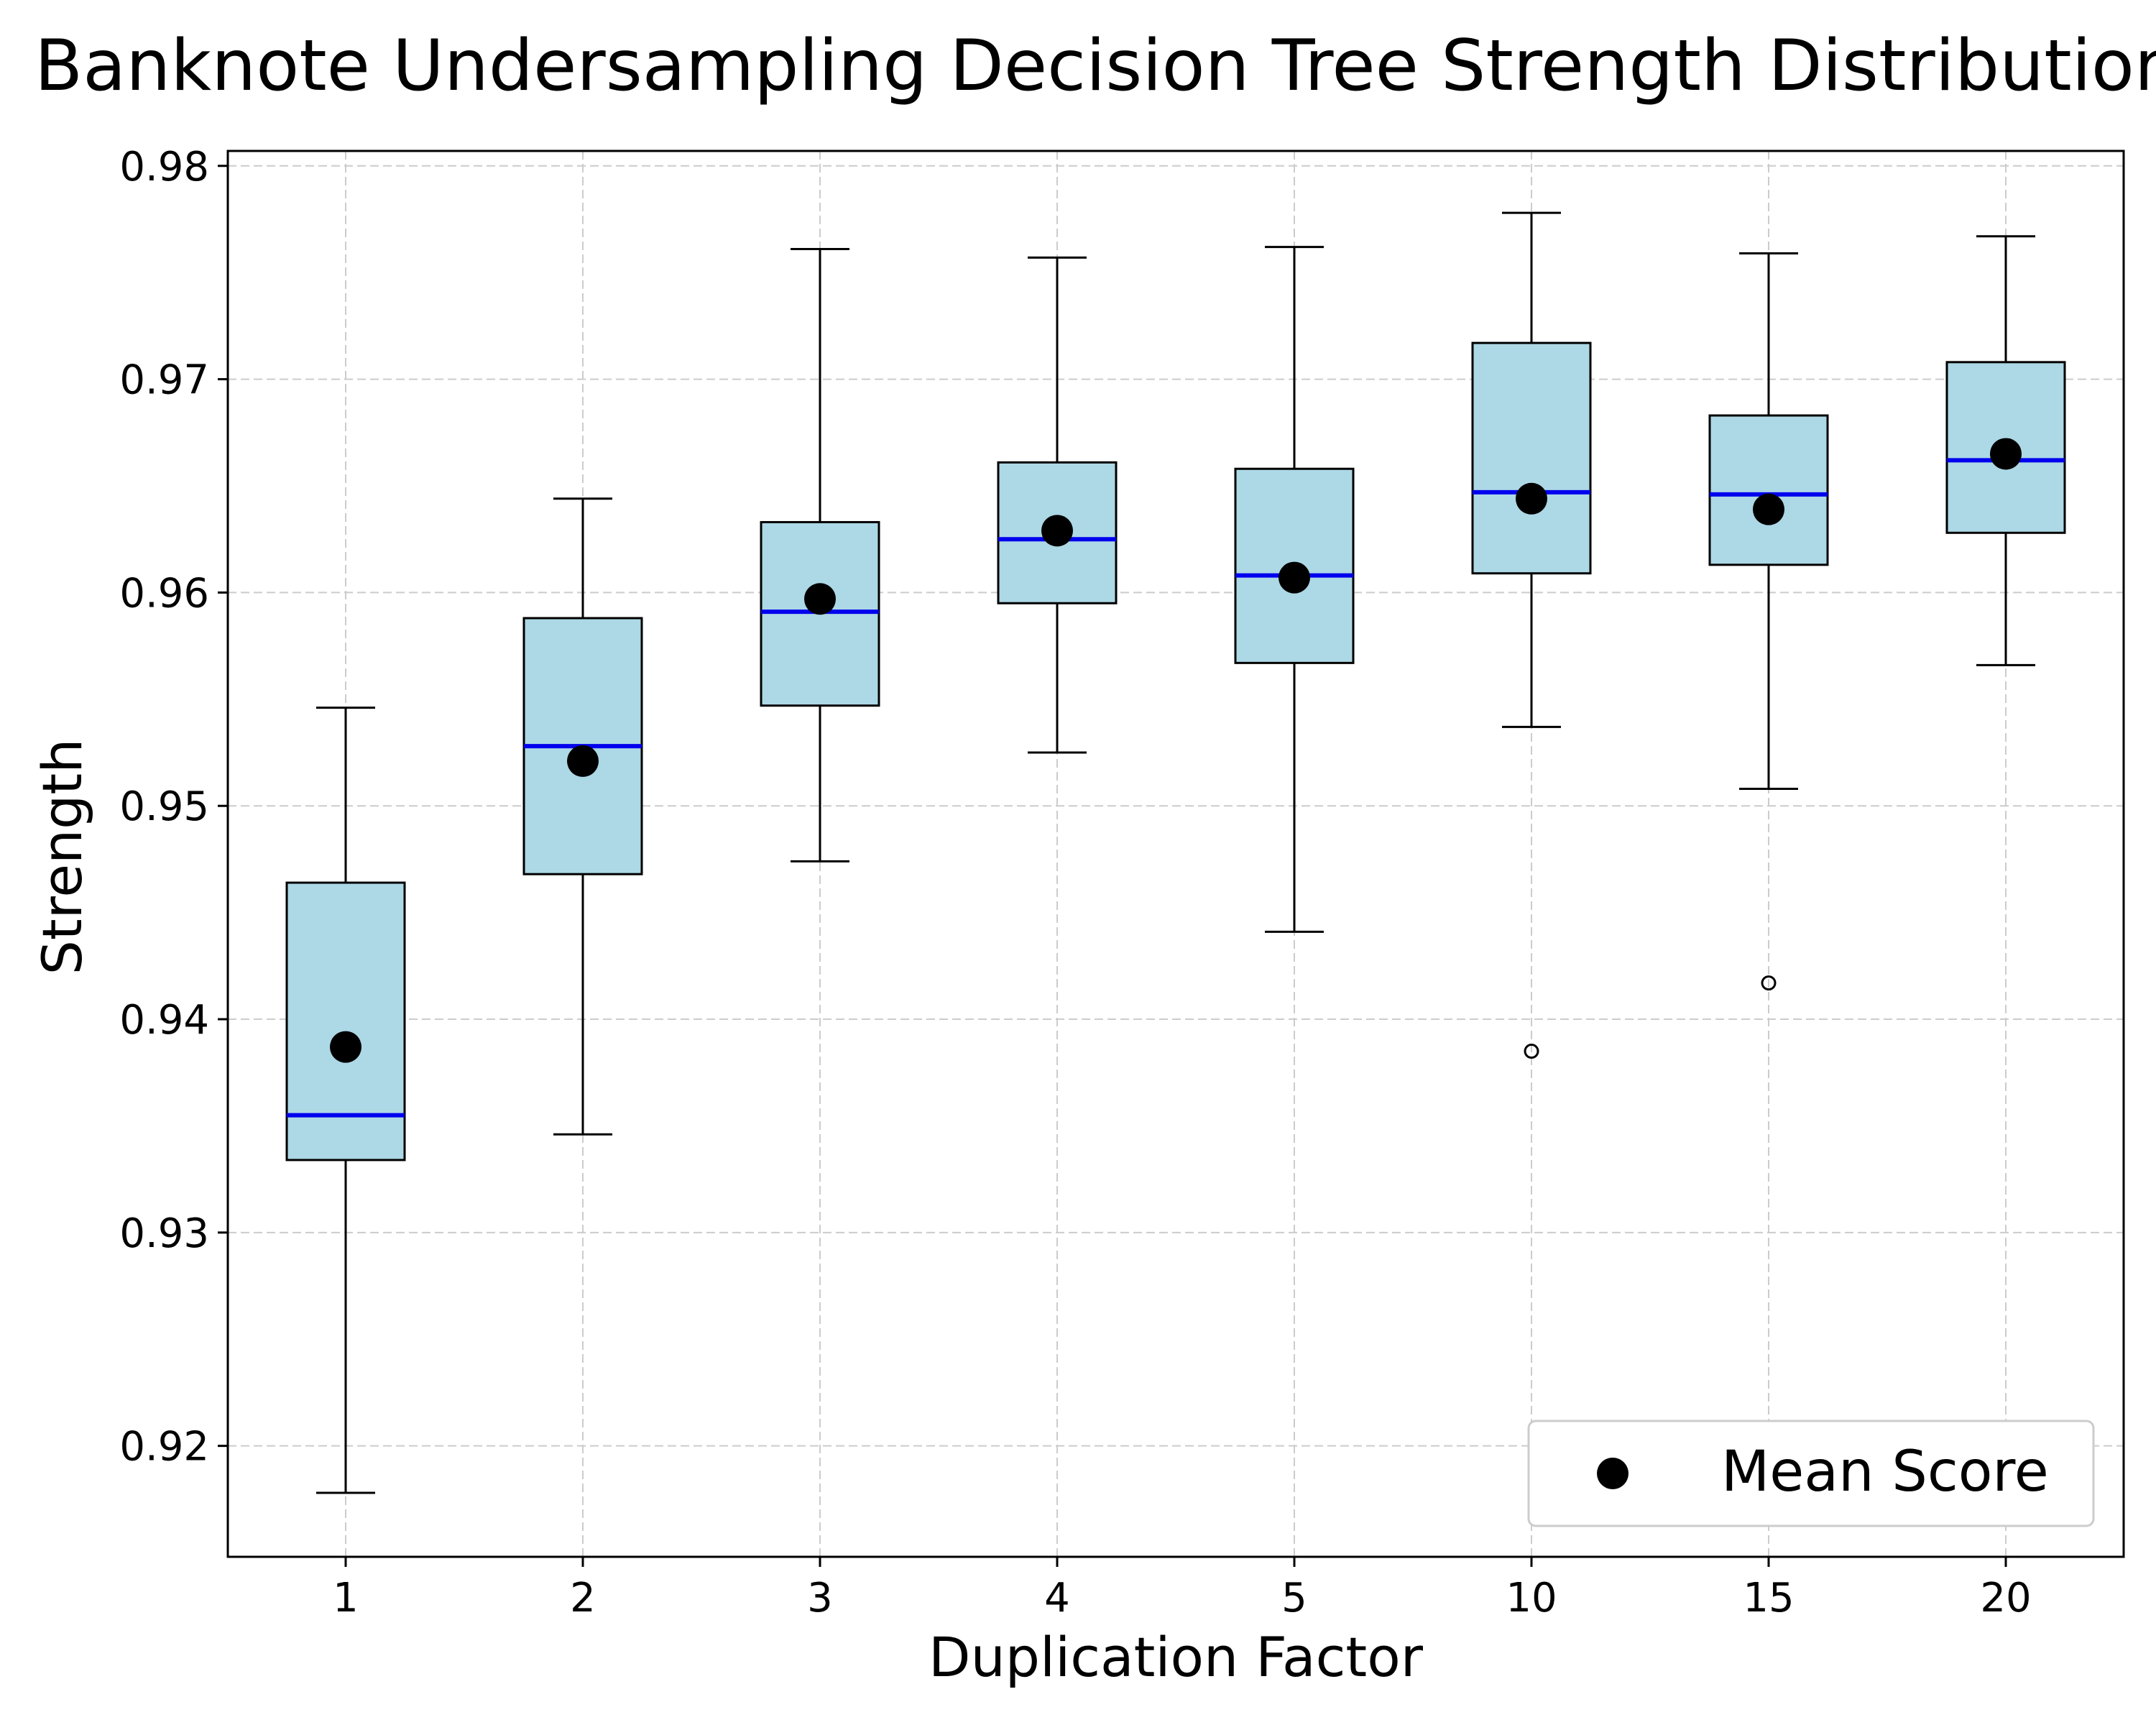 The image size is (2156, 1725). I want to click on x-tick-label: 4, so click(1057, 1598).